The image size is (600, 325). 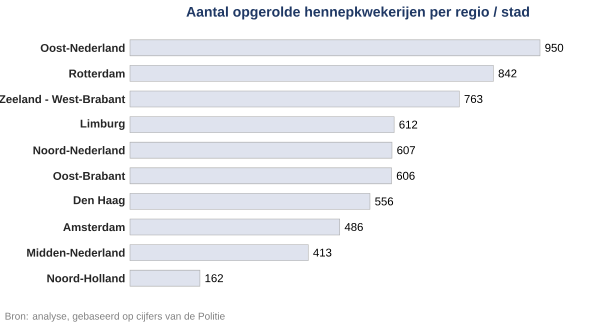 I want to click on y-tick-label: Oost-Nederland, so click(x=82, y=48).